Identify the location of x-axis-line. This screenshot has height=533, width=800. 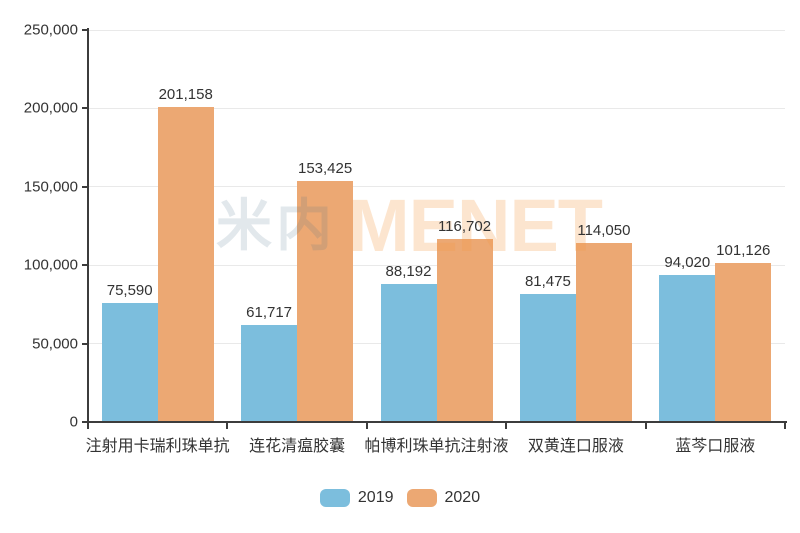
(437, 422).